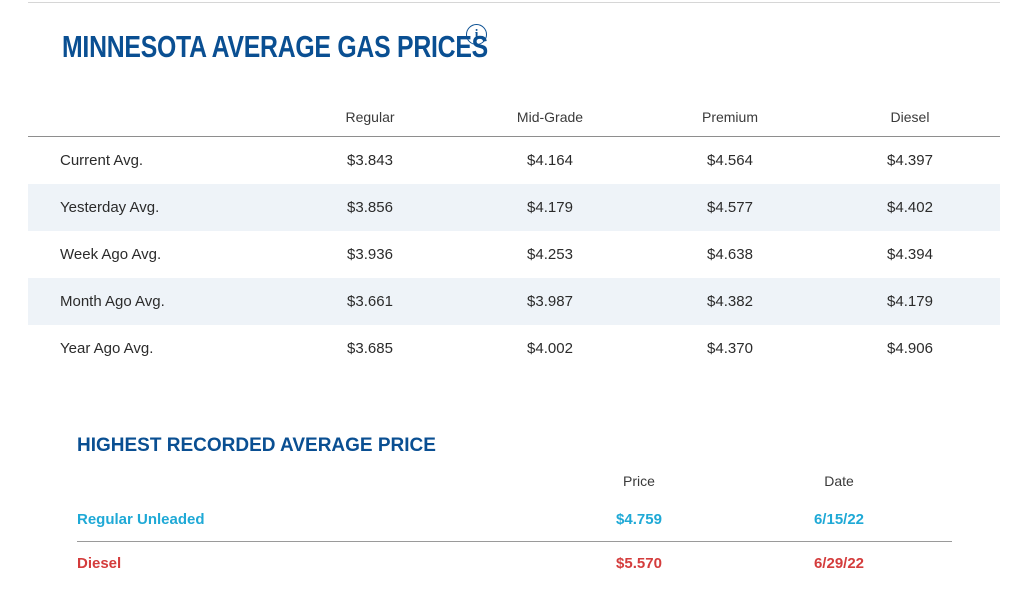  Describe the element at coordinates (910, 117) in the screenshot. I see `column-header-diesel: Diesel` at that location.